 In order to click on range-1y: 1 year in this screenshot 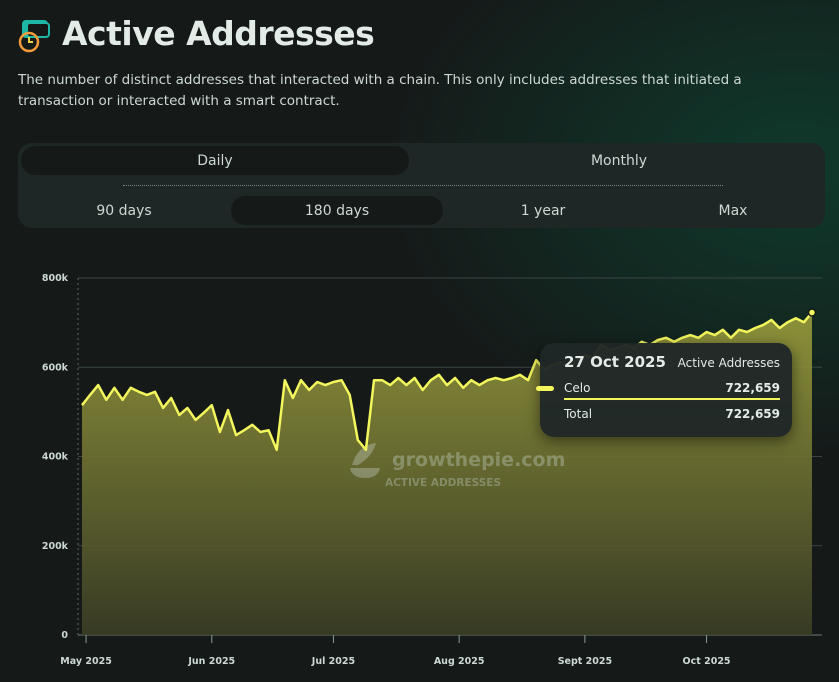, I will do `click(543, 210)`.